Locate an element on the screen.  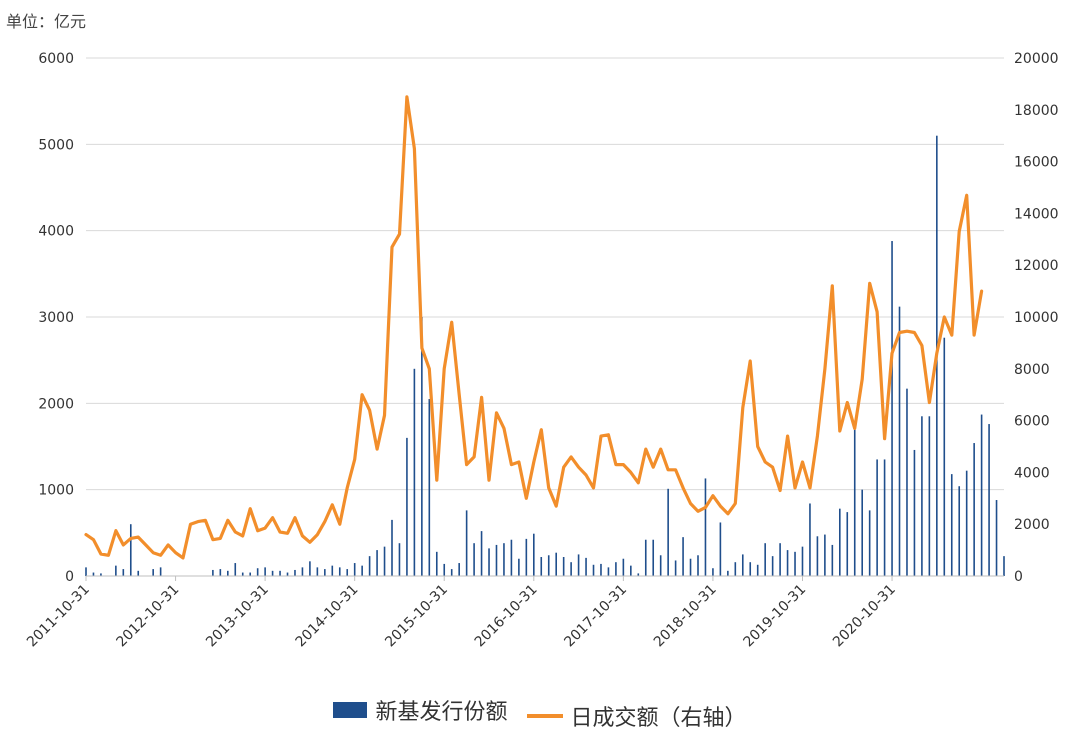
y-left-tick-label: 0 is located at coordinates (69, 577).